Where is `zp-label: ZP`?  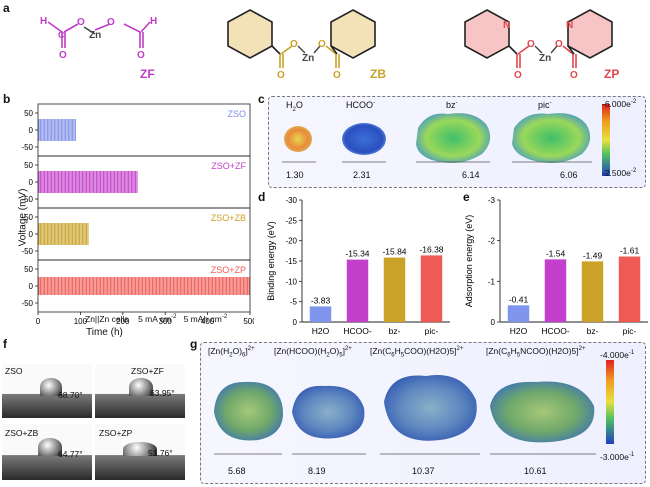
zp-label: ZP is located at coordinates (611, 74).